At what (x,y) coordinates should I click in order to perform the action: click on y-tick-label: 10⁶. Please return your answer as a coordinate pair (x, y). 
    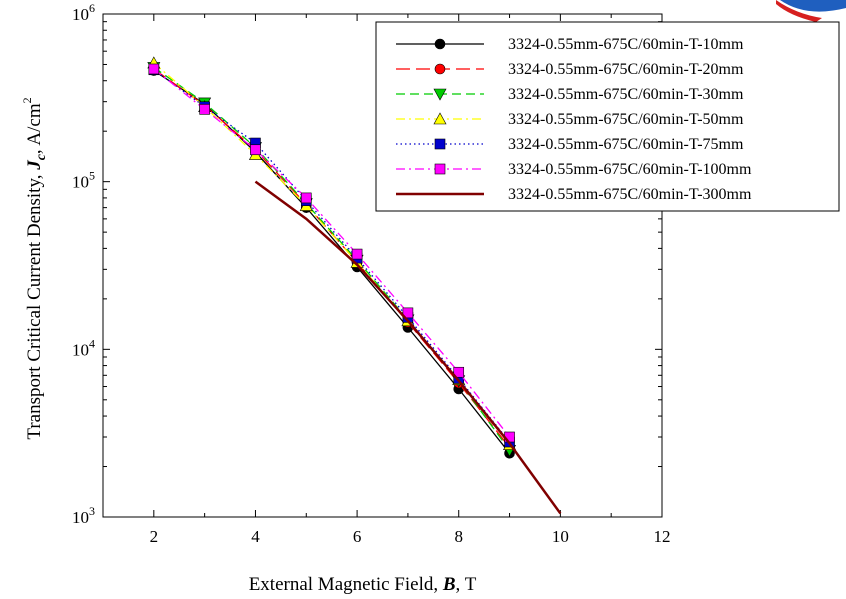
    Looking at the image, I should click on (83, 12).